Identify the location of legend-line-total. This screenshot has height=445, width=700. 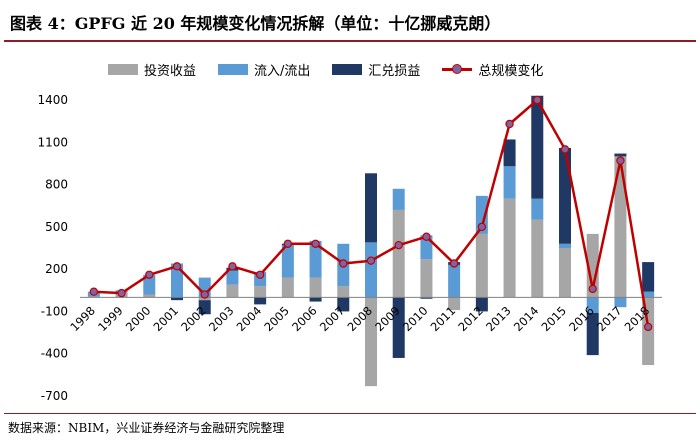
(457, 69).